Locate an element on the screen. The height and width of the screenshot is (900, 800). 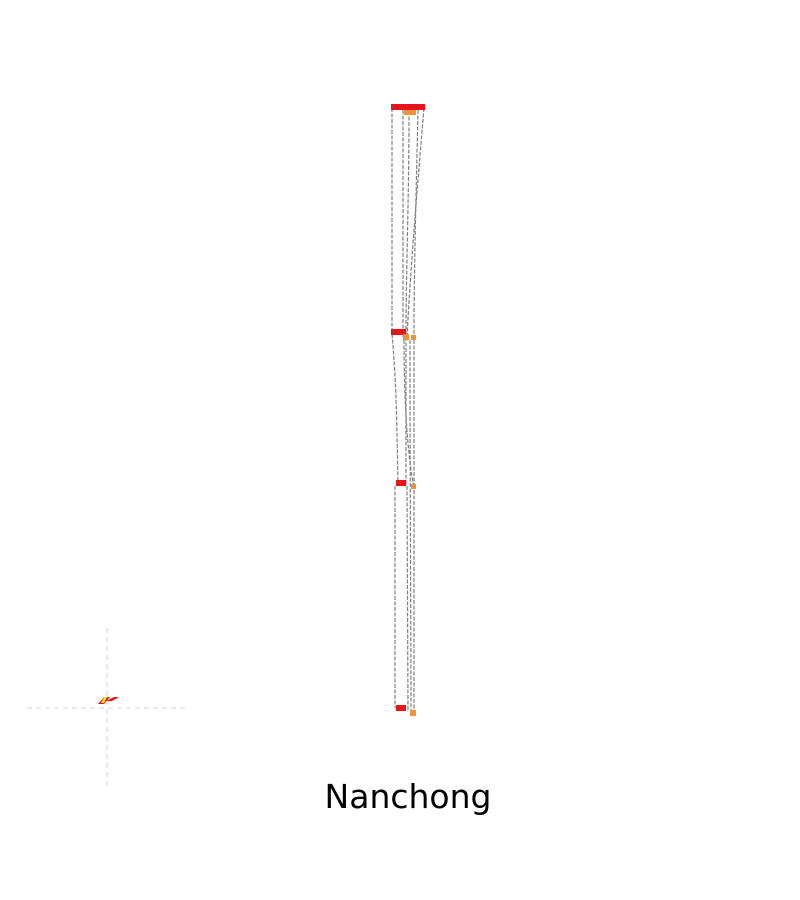
legend-crosshair is located at coordinates (107, 709).